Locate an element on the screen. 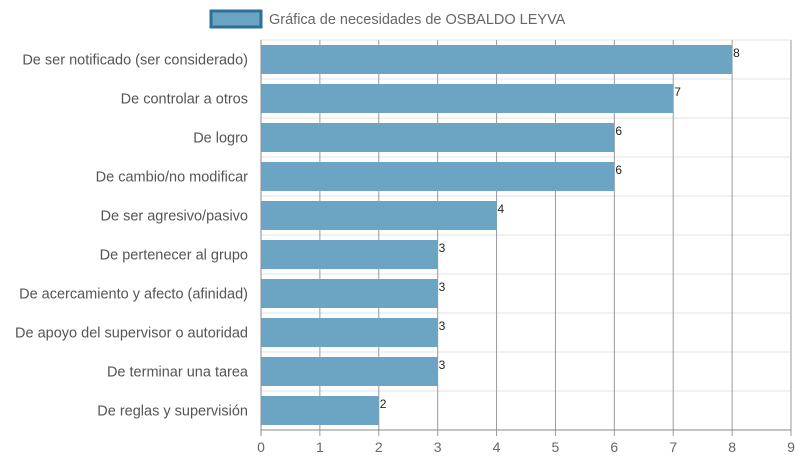 The width and height of the screenshot is (798, 470). category-label: De controlar a otros is located at coordinates (184, 100).